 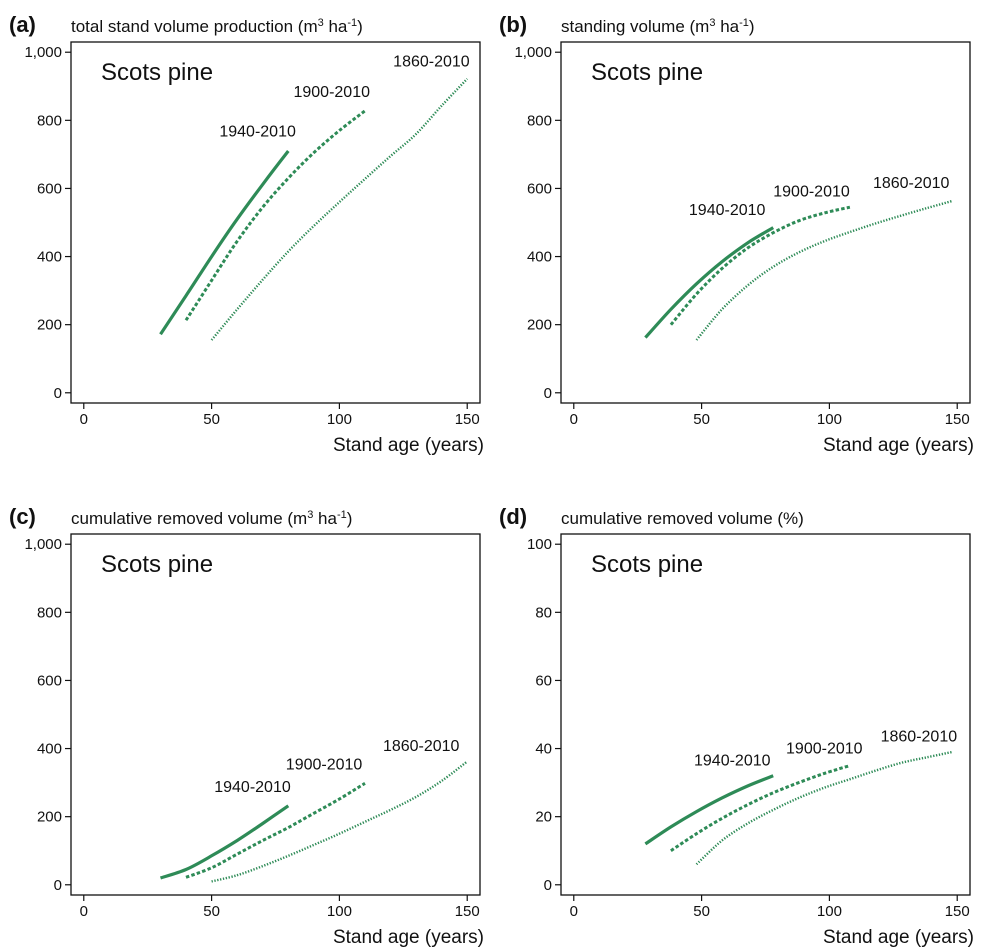 What do you see at coordinates (224, 243) in the screenshot?
I see `series-line-a-1940-2010` at bounding box center [224, 243].